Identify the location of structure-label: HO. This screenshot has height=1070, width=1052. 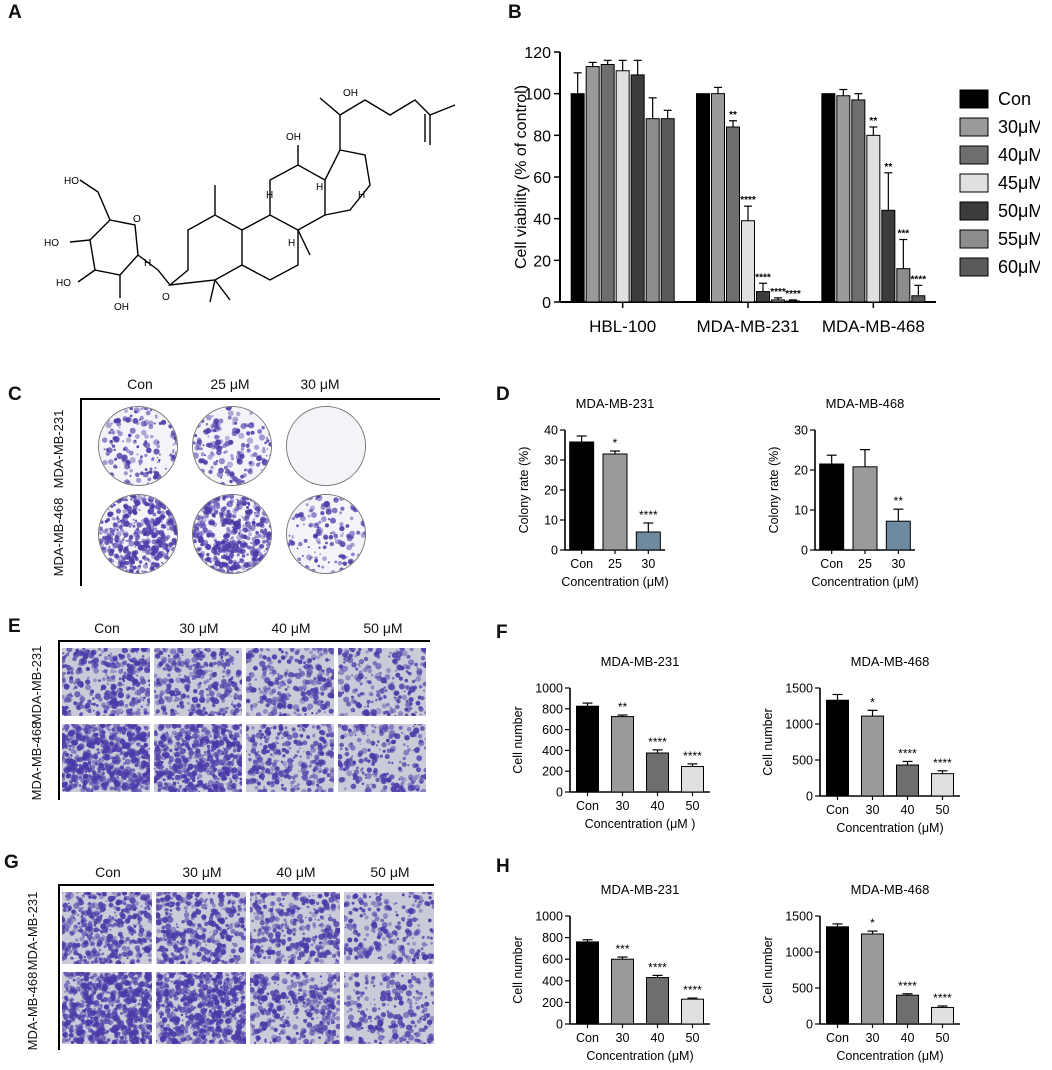
(71, 181).